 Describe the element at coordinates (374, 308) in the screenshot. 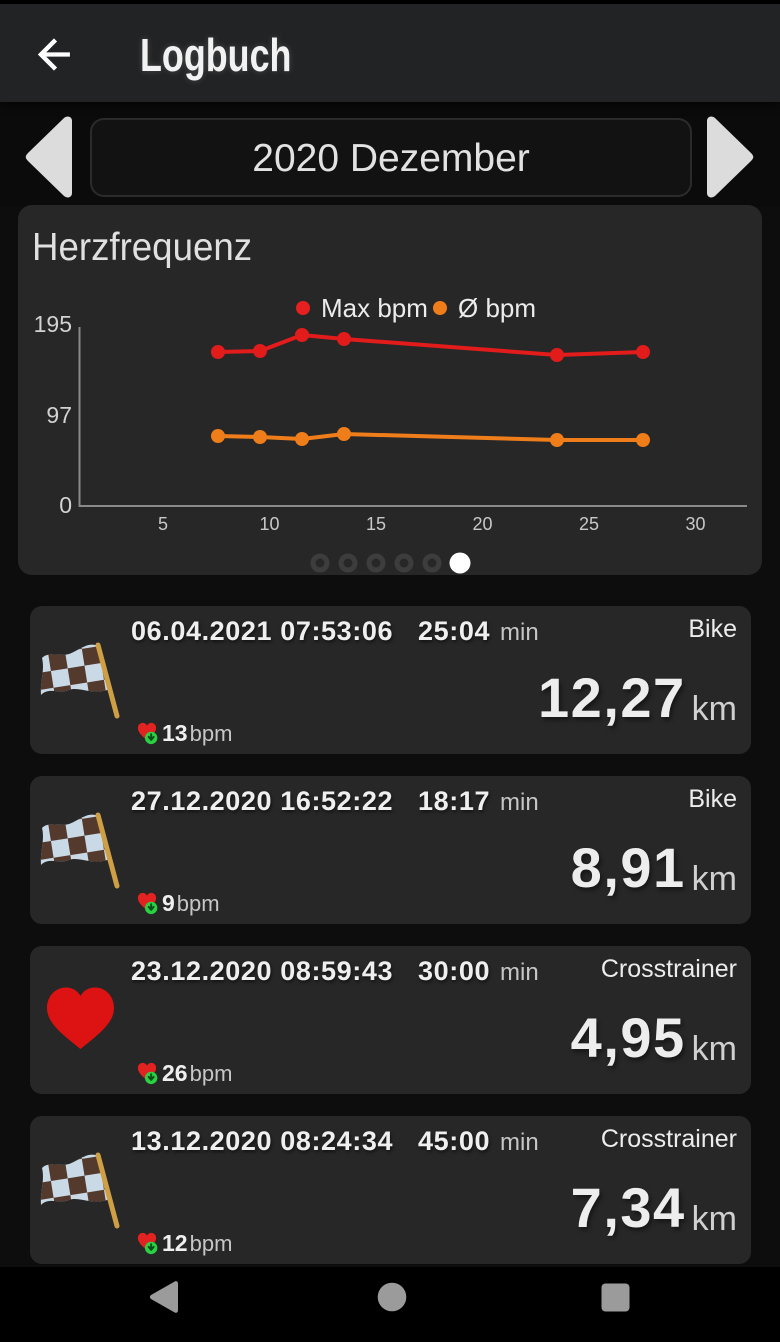

I see `svg-text: Max bpm` at that location.